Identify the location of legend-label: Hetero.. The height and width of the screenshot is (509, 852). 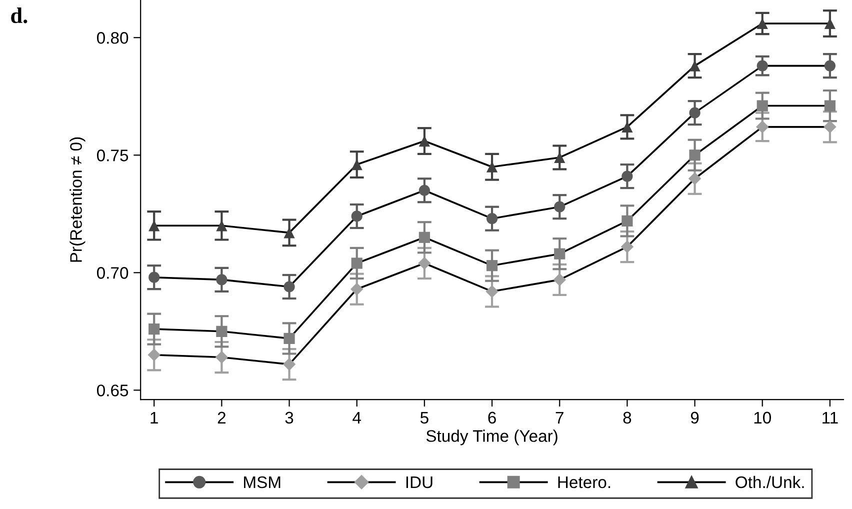
(584, 482).